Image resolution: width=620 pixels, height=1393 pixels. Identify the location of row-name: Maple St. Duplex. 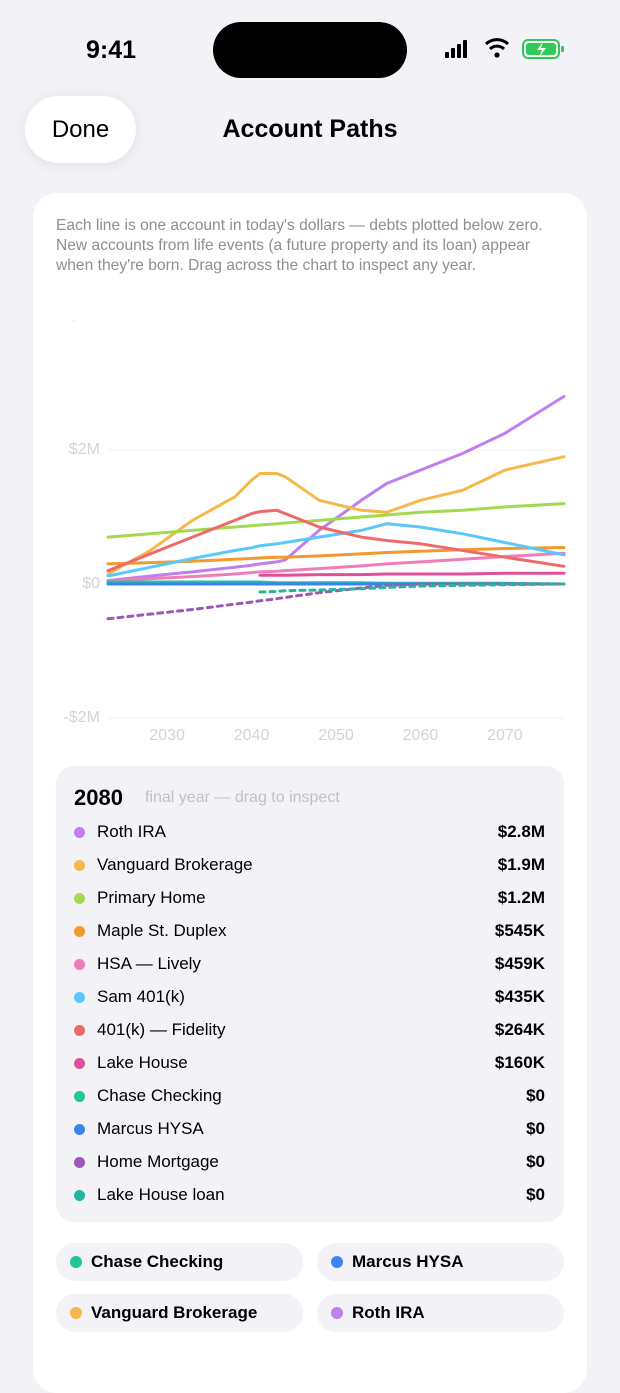
(162, 930).